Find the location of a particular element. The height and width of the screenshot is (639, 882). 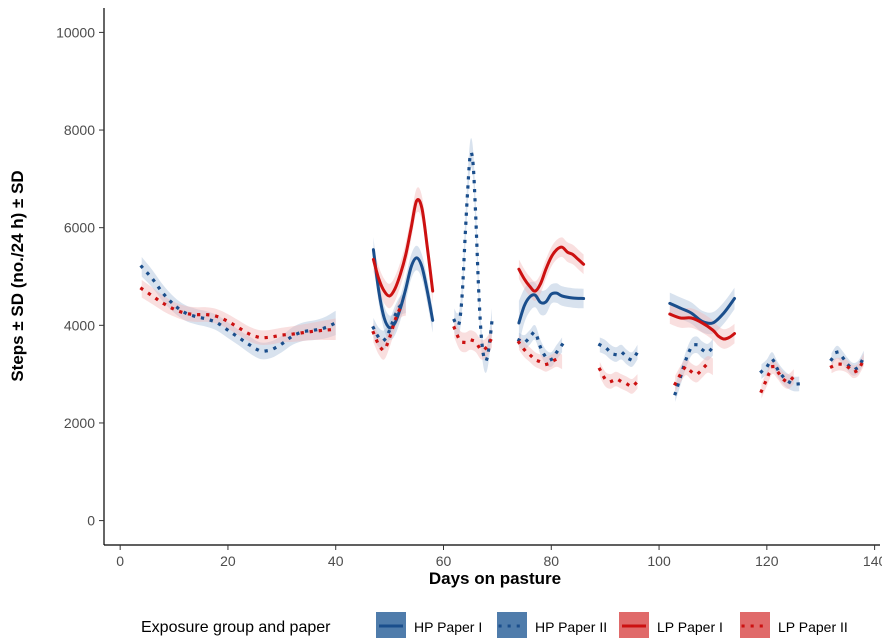

legend-label: LP Paper II is located at coordinates (813, 627).